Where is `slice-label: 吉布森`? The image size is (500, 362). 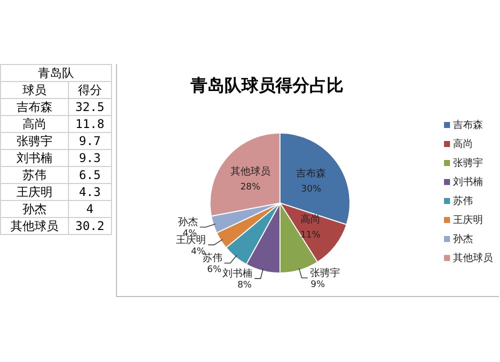 slice-label: 吉布森 is located at coordinates (311, 173).